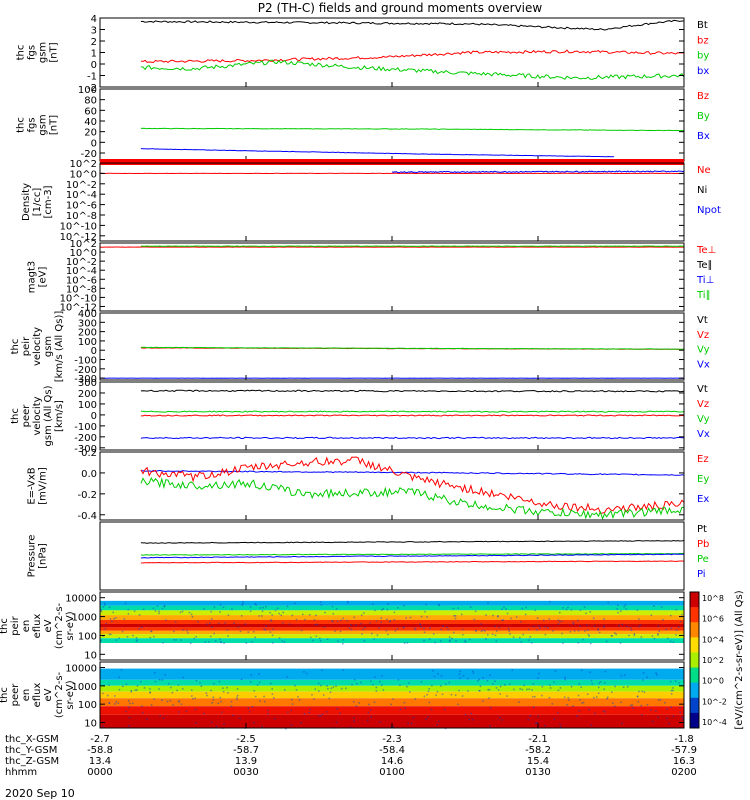  Describe the element at coordinates (392, 750) in the screenshot. I see `ephemeris-value: -58.4` at that location.